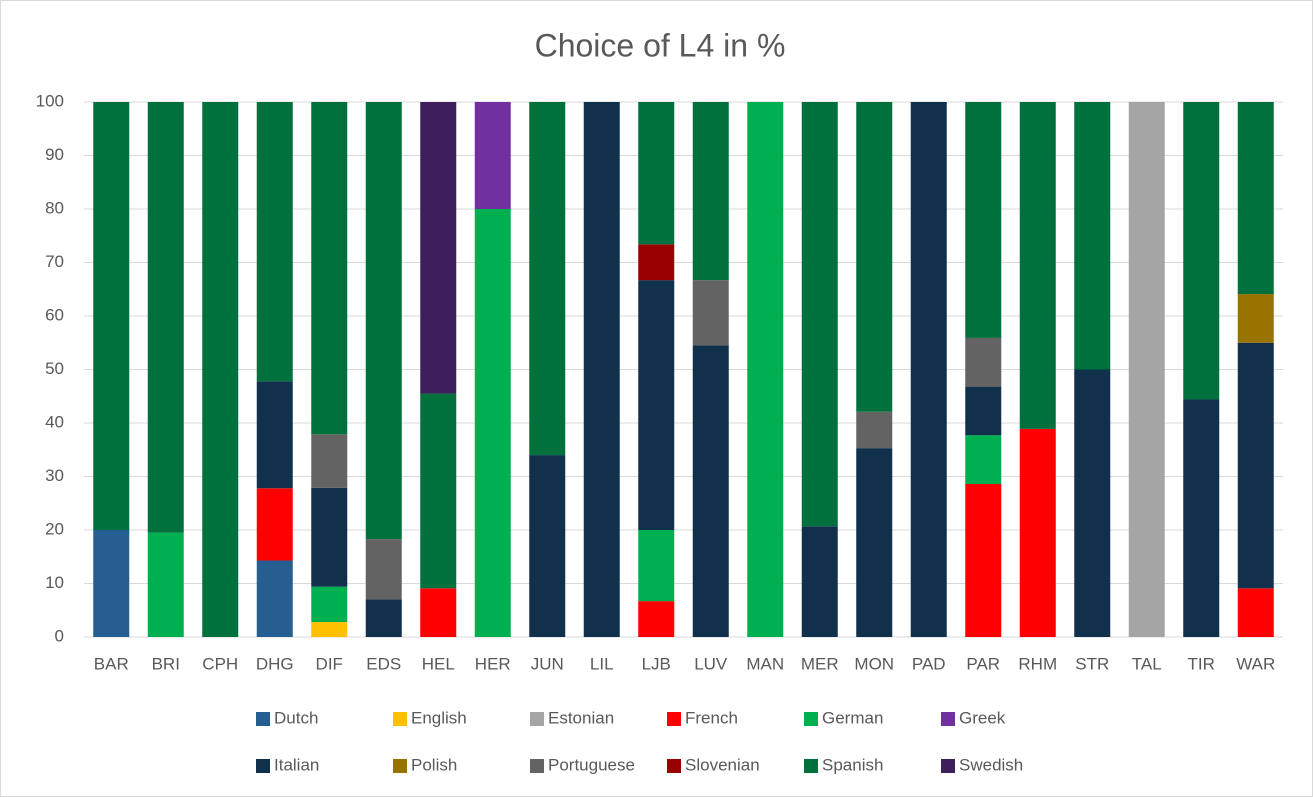 This screenshot has height=797, width=1313. Describe the element at coordinates (329, 663) in the screenshot. I see `x-tick-label: DIF` at that location.